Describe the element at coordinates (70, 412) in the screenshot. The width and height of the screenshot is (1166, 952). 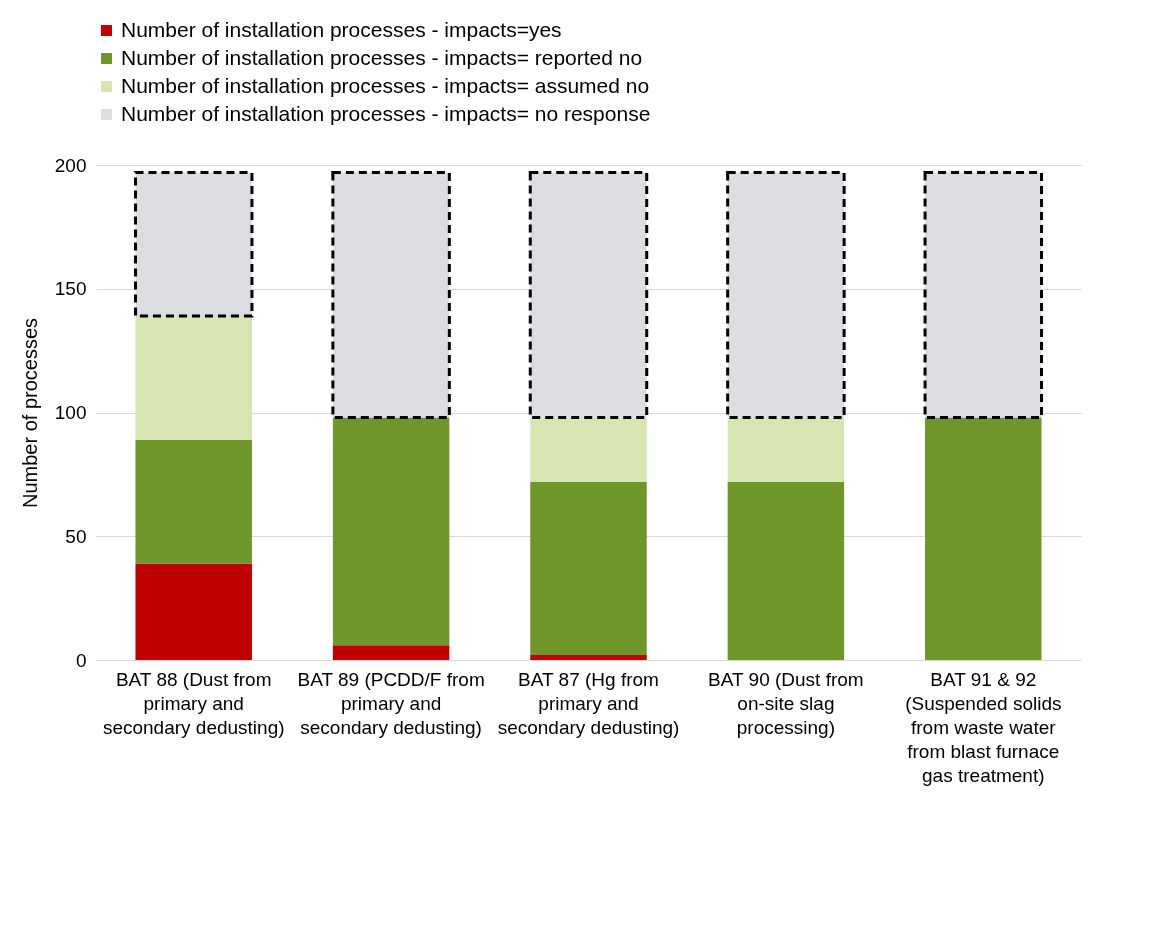
I see `y-tick-label: 100` at that location.